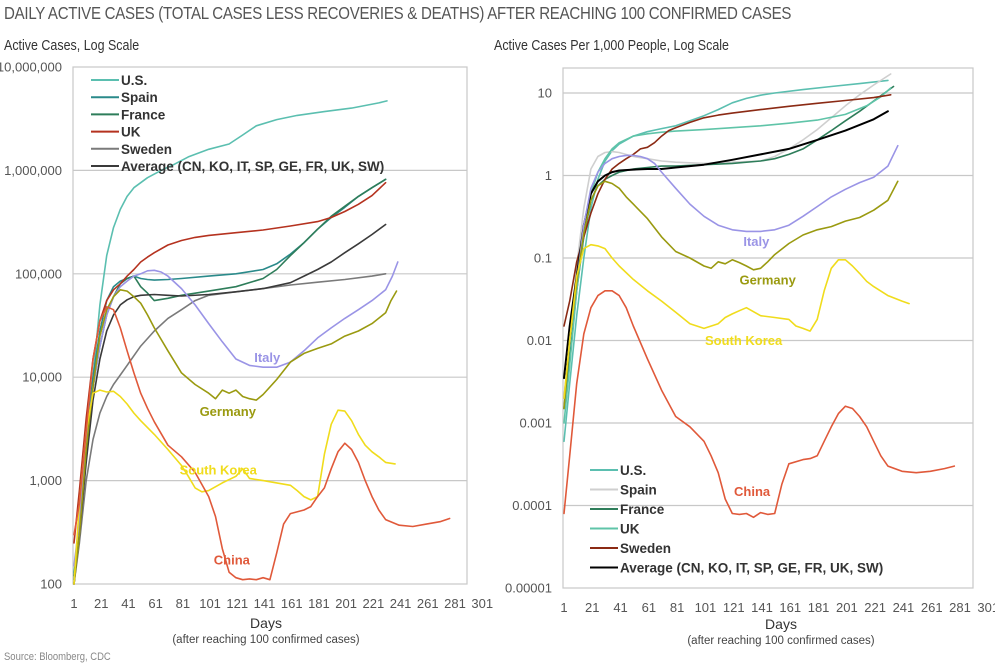 This screenshot has height=671, width=995. I want to click on right-x-tick-label: 261, so click(932, 607).